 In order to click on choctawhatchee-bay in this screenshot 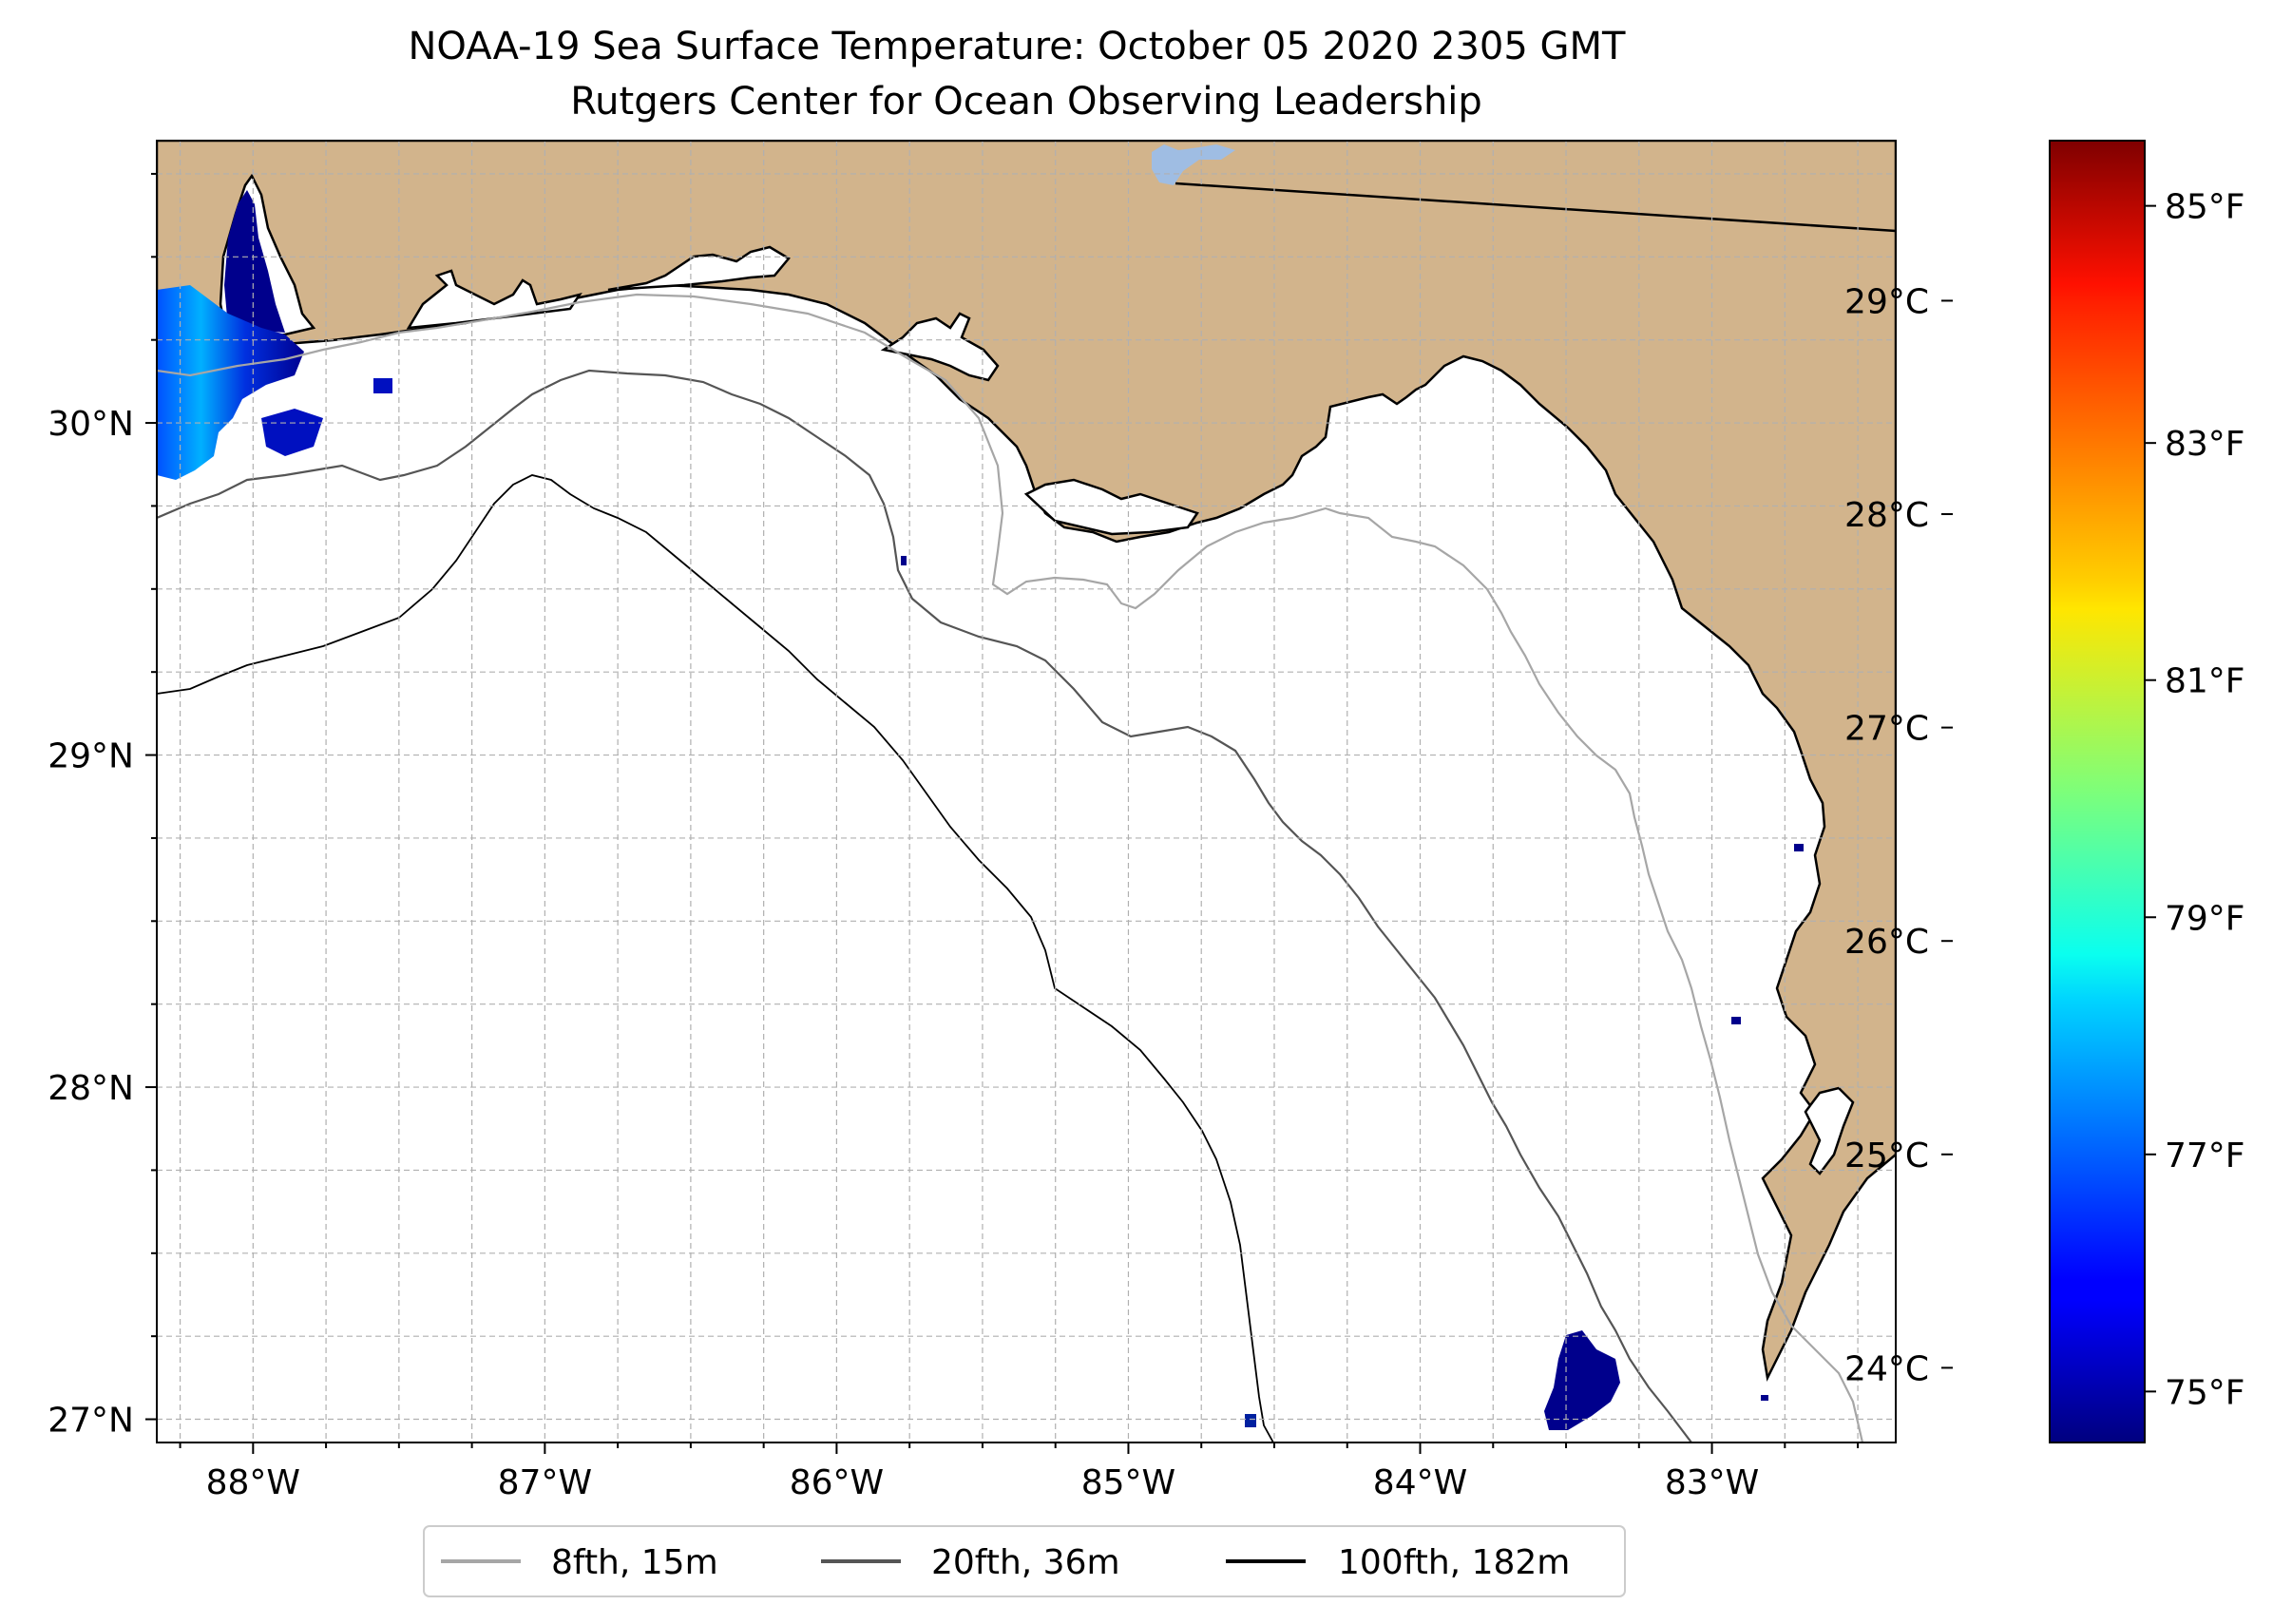, I will do `click(699, 268)`.